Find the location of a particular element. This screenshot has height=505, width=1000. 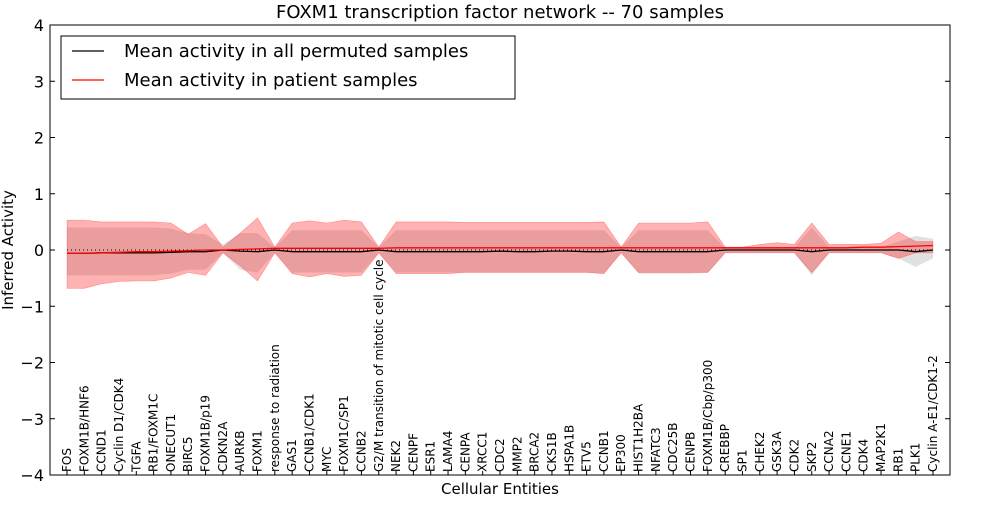

y-tick-label: 3 is located at coordinates (39, 81).